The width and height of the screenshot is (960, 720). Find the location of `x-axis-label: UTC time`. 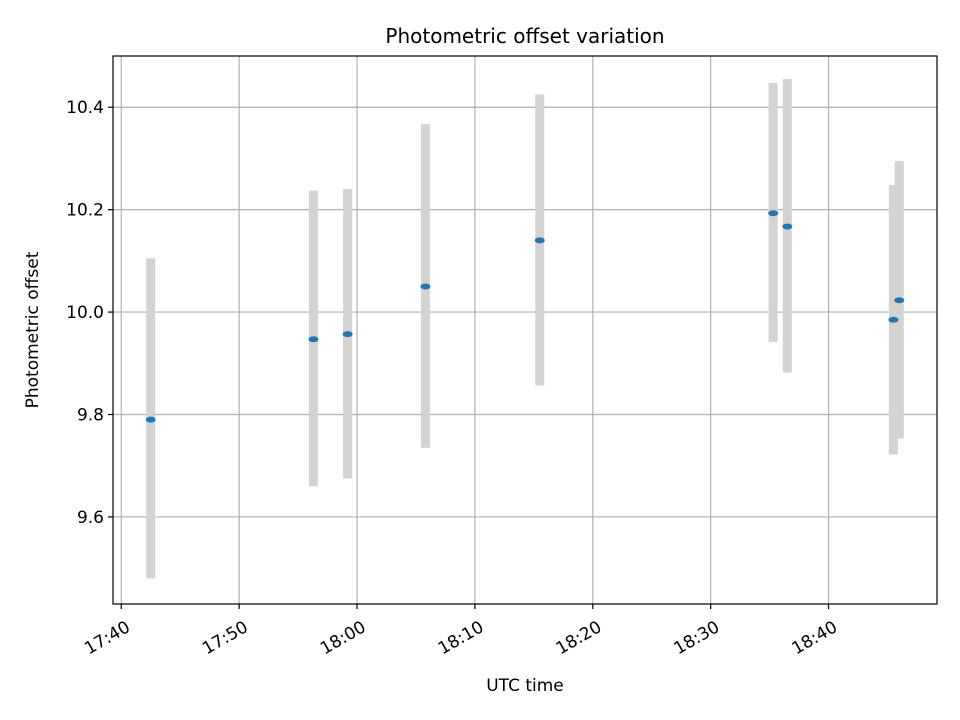

x-axis-label: UTC time is located at coordinates (525, 686).